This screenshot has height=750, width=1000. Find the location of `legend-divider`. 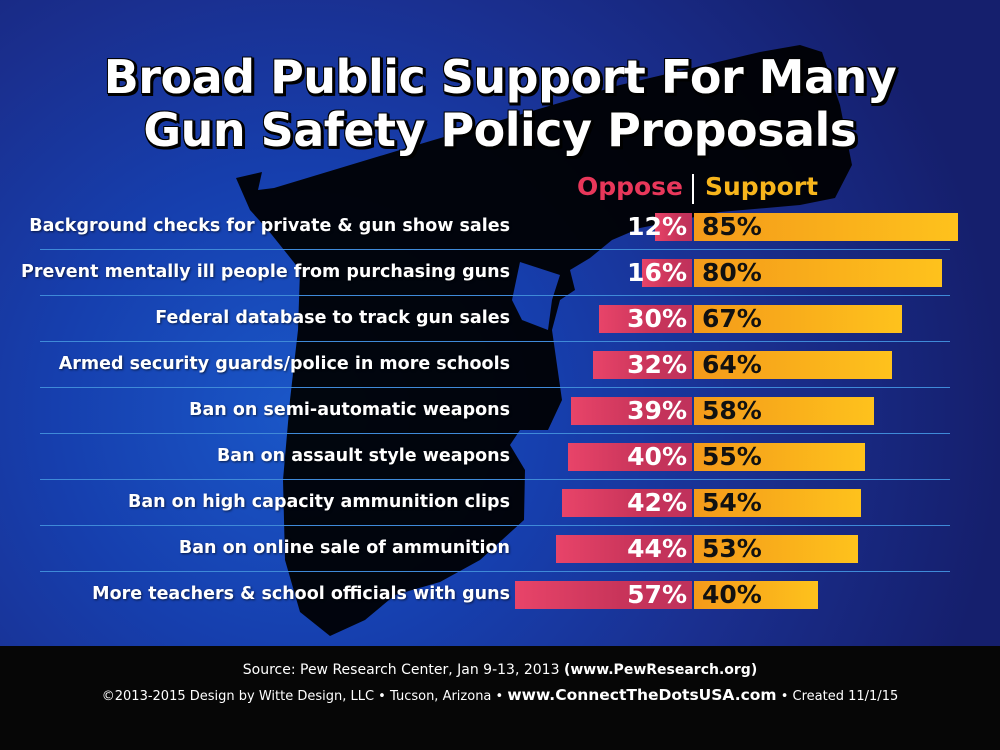

legend-divider is located at coordinates (693, 189).